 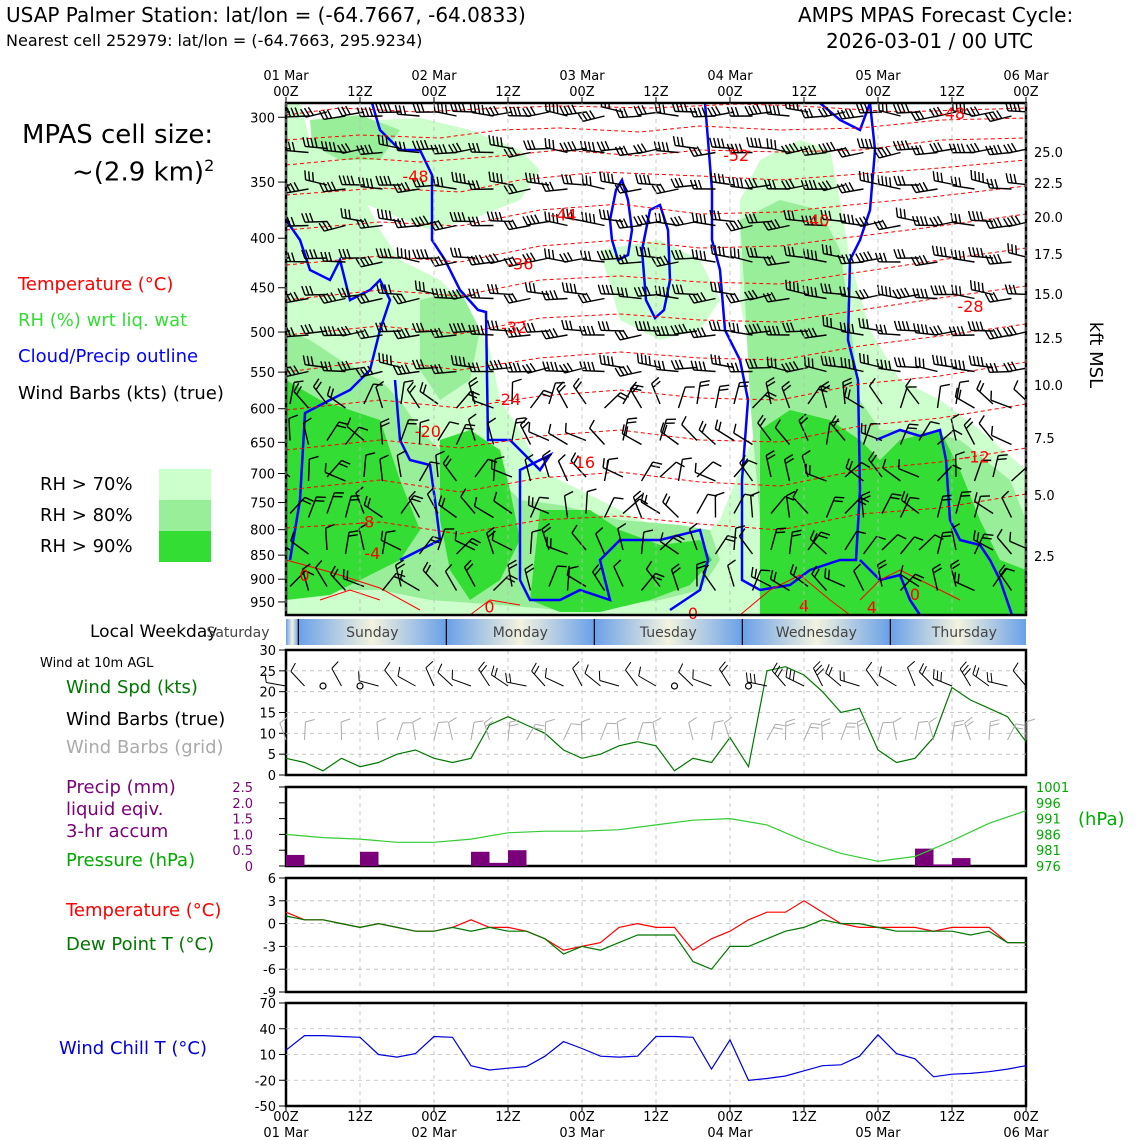 What do you see at coordinates (103, 320) in the screenshot?
I see `legend-rh: RH (%) wrt liq. wat` at bounding box center [103, 320].